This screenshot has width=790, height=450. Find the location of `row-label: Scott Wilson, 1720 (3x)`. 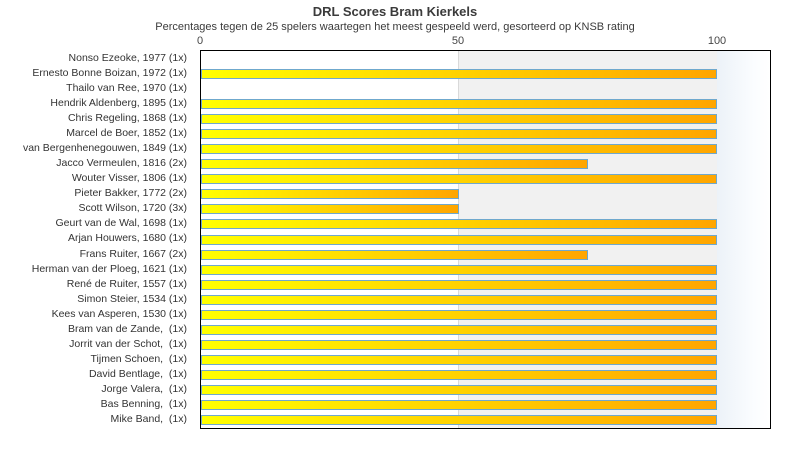

row-label: Scott Wilson, 1720 (3x) is located at coordinates (132, 208).